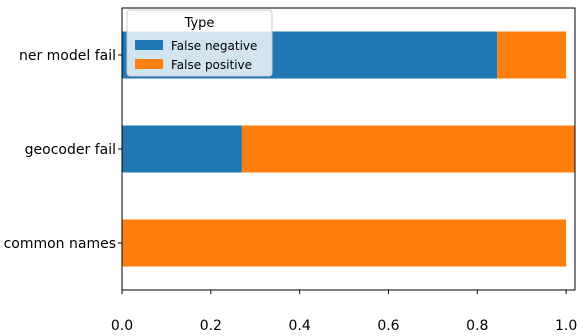 This screenshot has height=336, width=586. I want to click on y-tick-label: ner model fail, so click(67, 56).